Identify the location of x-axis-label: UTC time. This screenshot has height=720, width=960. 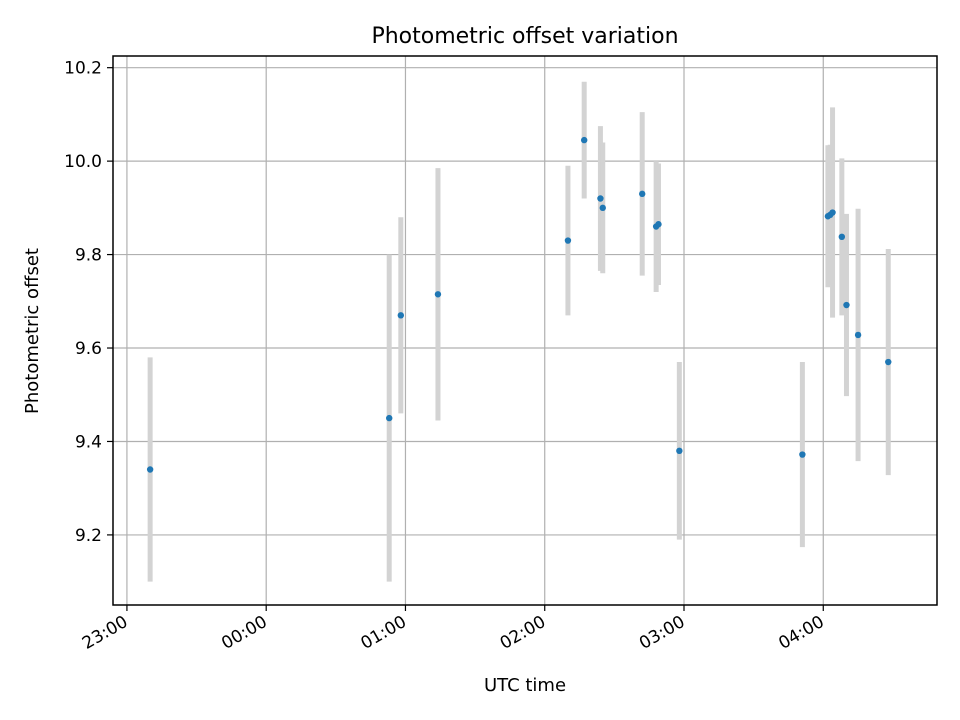
(525, 685).